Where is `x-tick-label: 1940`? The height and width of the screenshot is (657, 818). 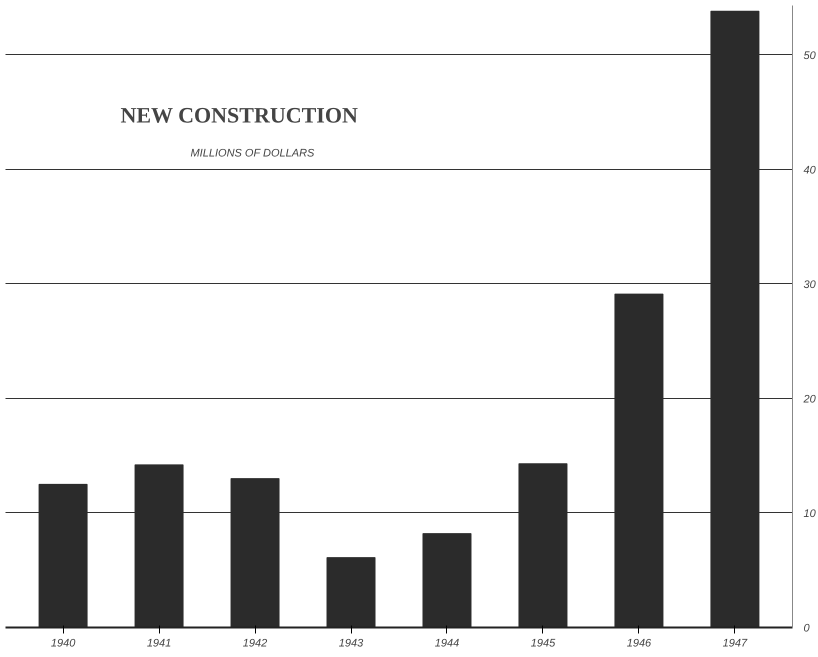 x-tick-label: 1940 is located at coordinates (63, 644).